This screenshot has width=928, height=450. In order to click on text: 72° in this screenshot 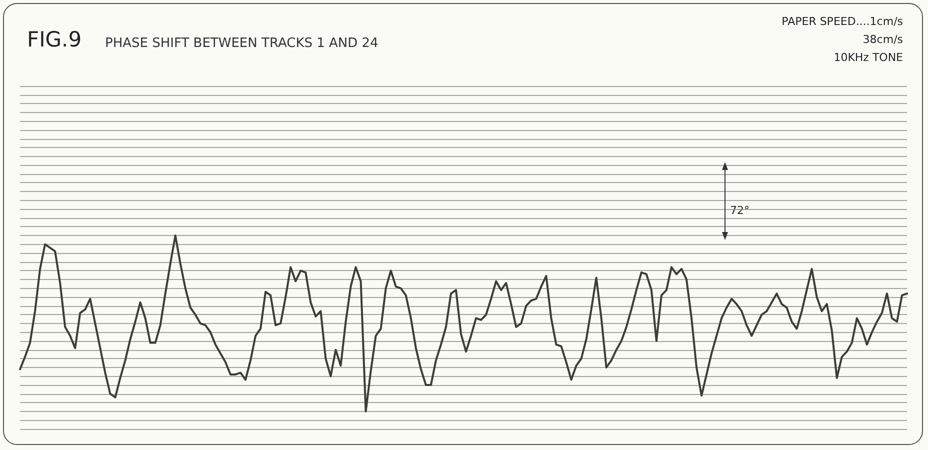, I will do `click(740, 210)`.